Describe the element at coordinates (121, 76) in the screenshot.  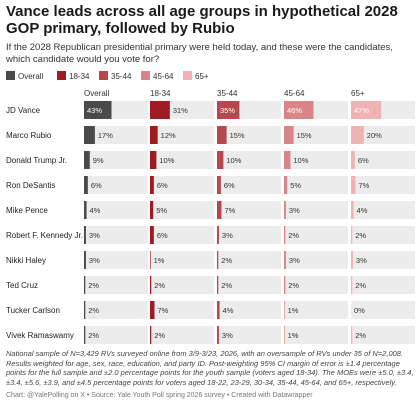
I see `legend-label: 35-44` at that location.